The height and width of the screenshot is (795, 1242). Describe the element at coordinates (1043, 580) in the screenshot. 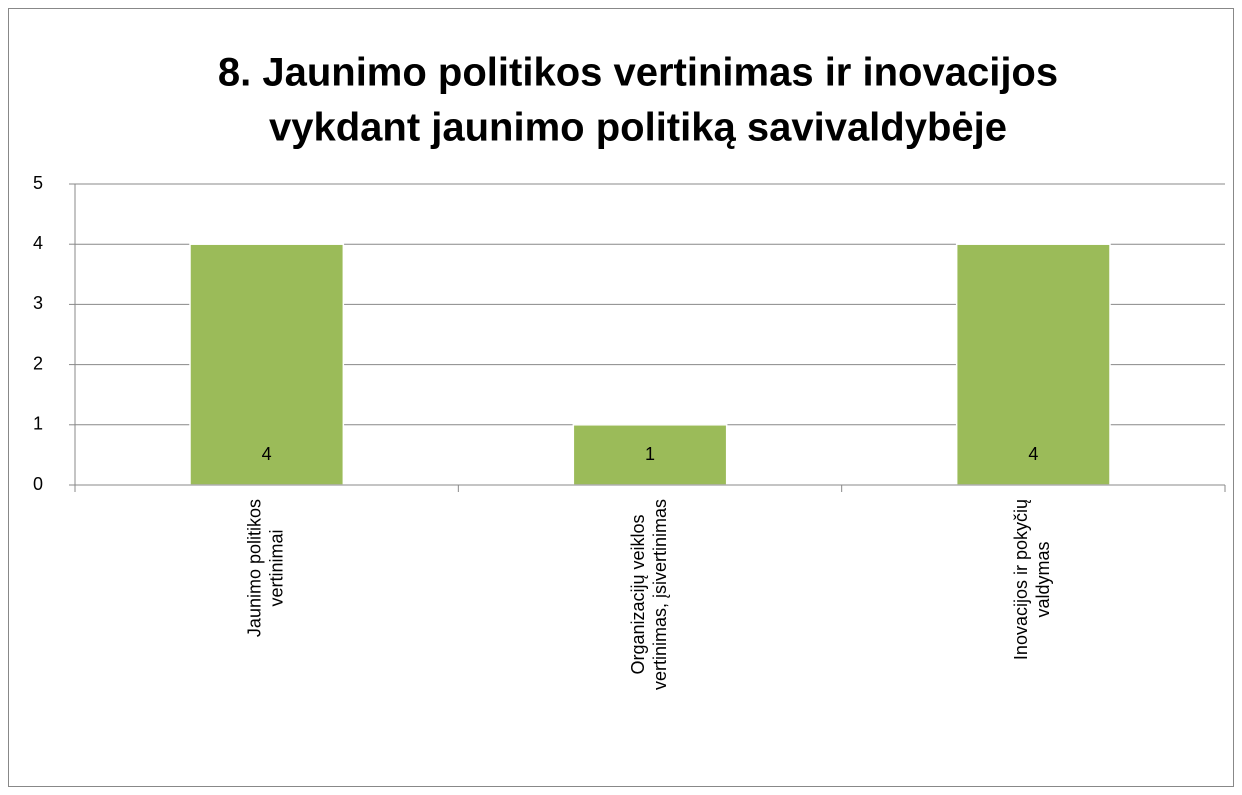

I see `x-tick-label: valdymas` at that location.